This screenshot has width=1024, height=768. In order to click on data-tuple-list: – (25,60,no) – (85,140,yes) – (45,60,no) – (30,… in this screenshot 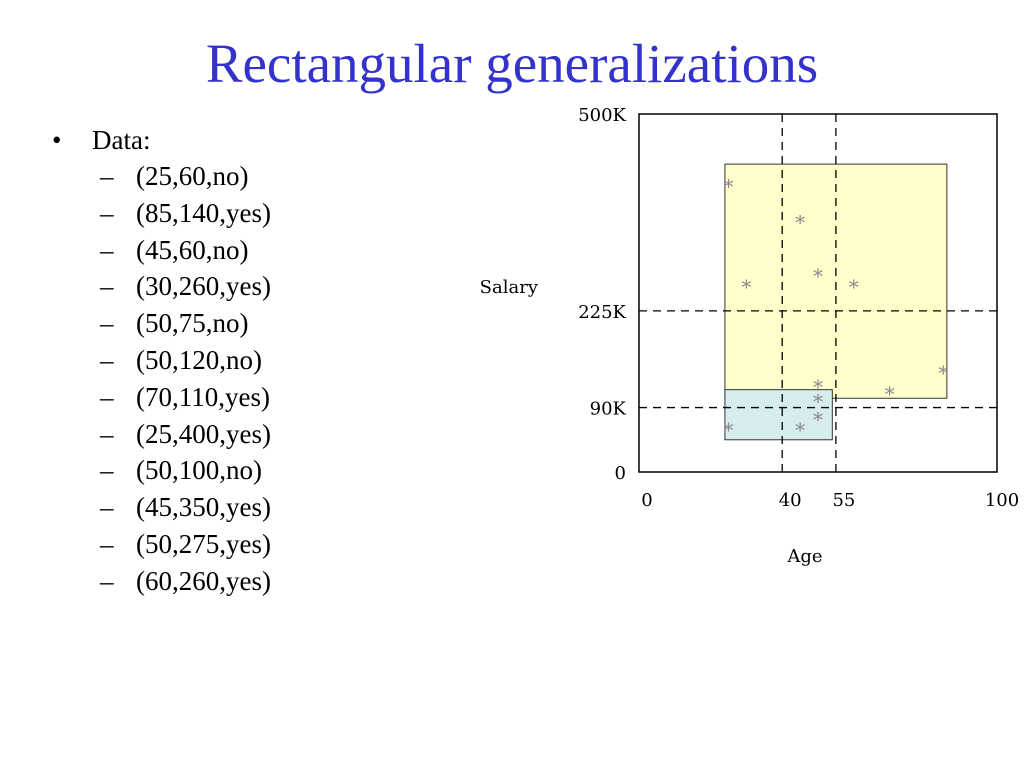, I will do `click(185, 382)`.